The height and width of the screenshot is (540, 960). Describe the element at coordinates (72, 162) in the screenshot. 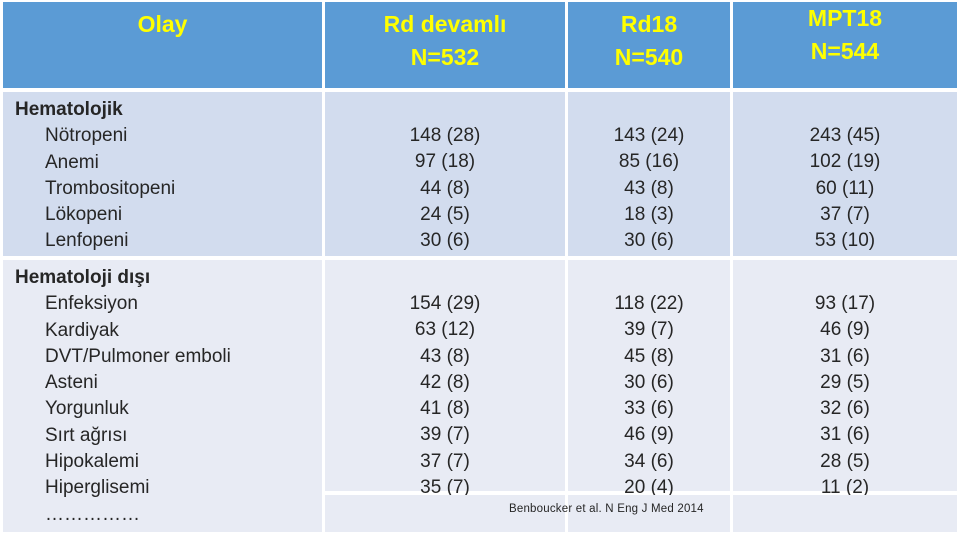

I see `event-label: Anemi` at that location.